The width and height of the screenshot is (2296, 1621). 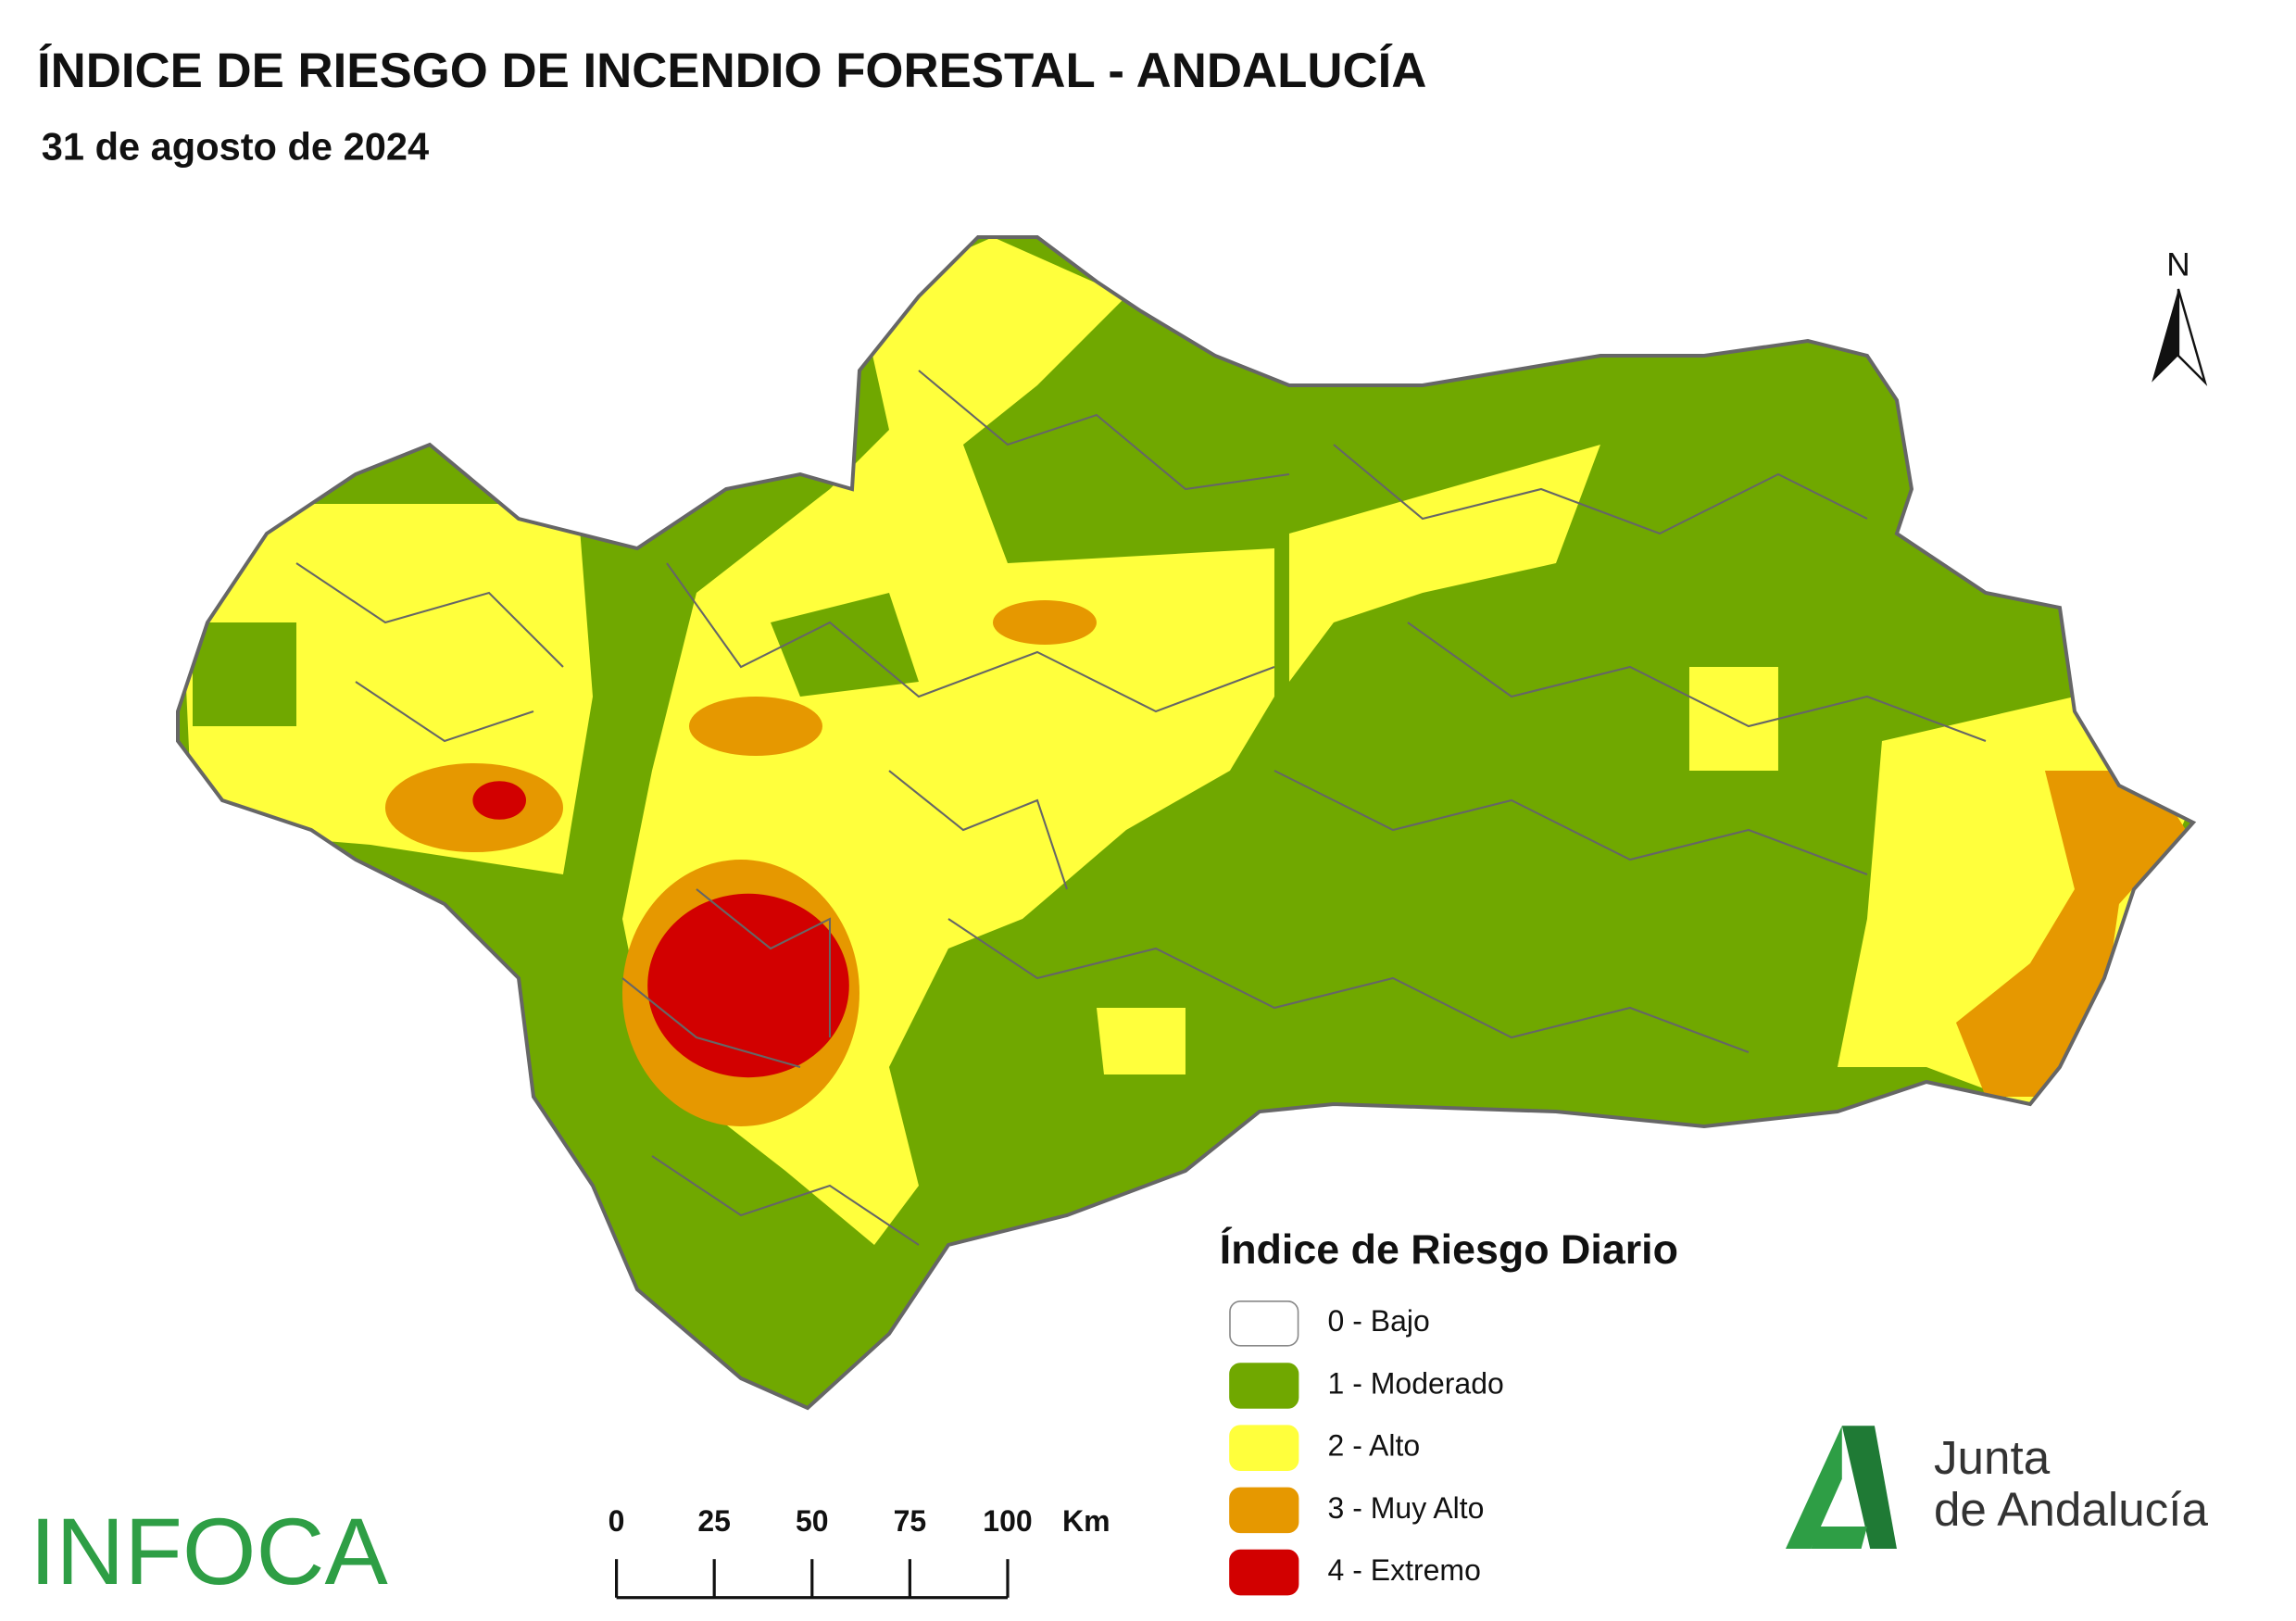 What do you see at coordinates (2180, 337) in the screenshot?
I see `north-arrow` at bounding box center [2180, 337].